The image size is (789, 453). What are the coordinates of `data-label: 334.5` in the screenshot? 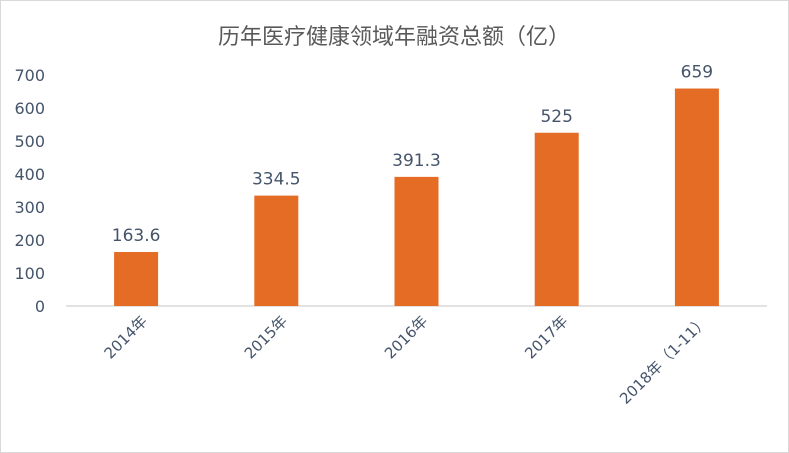 It's located at (276, 180).